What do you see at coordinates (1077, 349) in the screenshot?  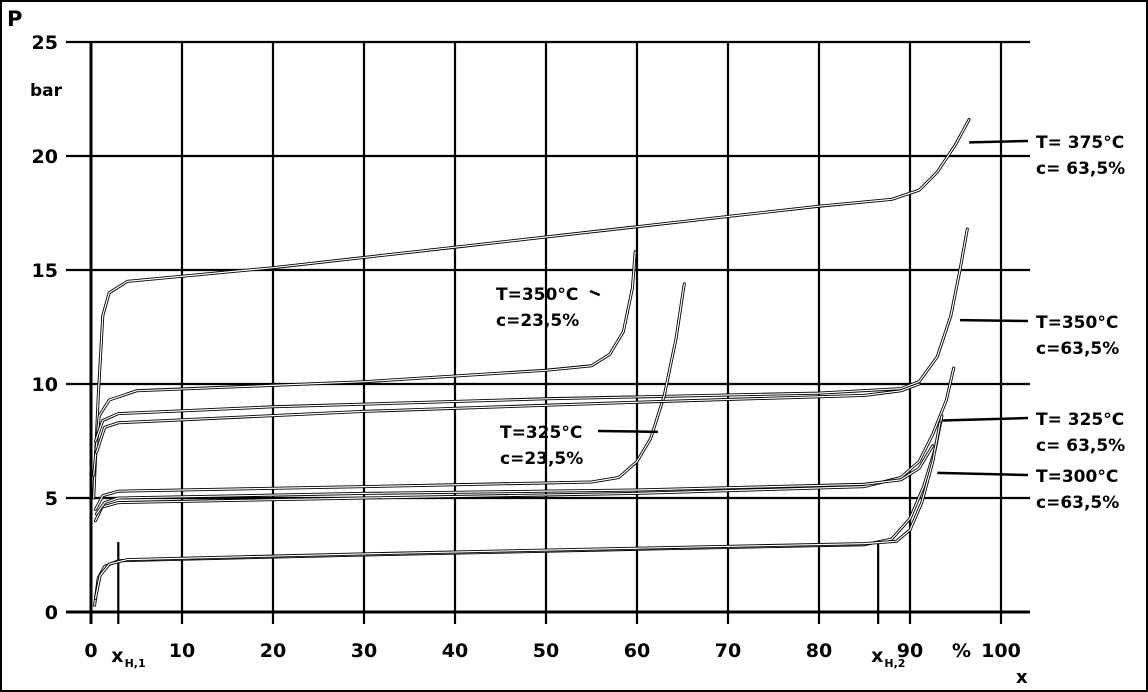 I see `label-s350b-concentration: c=63,5%` at bounding box center [1077, 349].